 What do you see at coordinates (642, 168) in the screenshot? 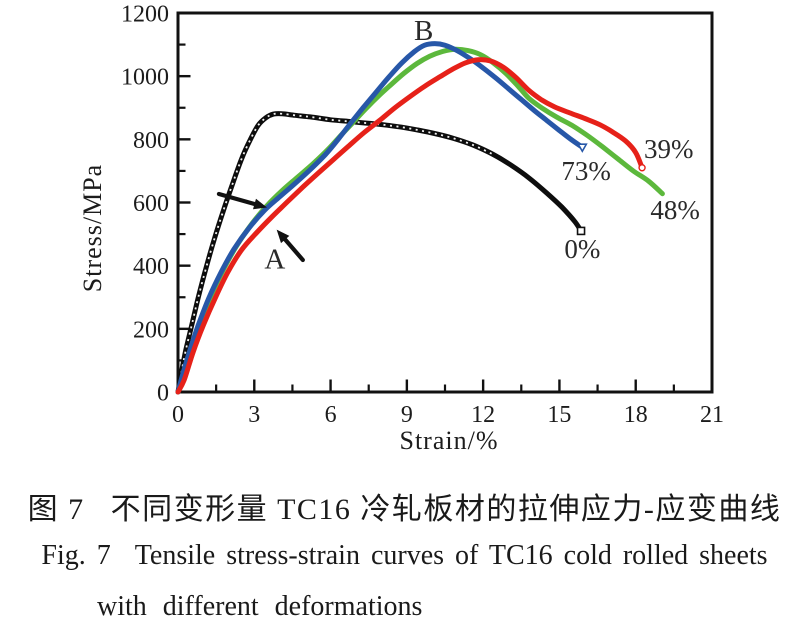
I see `end-marker-circle` at bounding box center [642, 168].